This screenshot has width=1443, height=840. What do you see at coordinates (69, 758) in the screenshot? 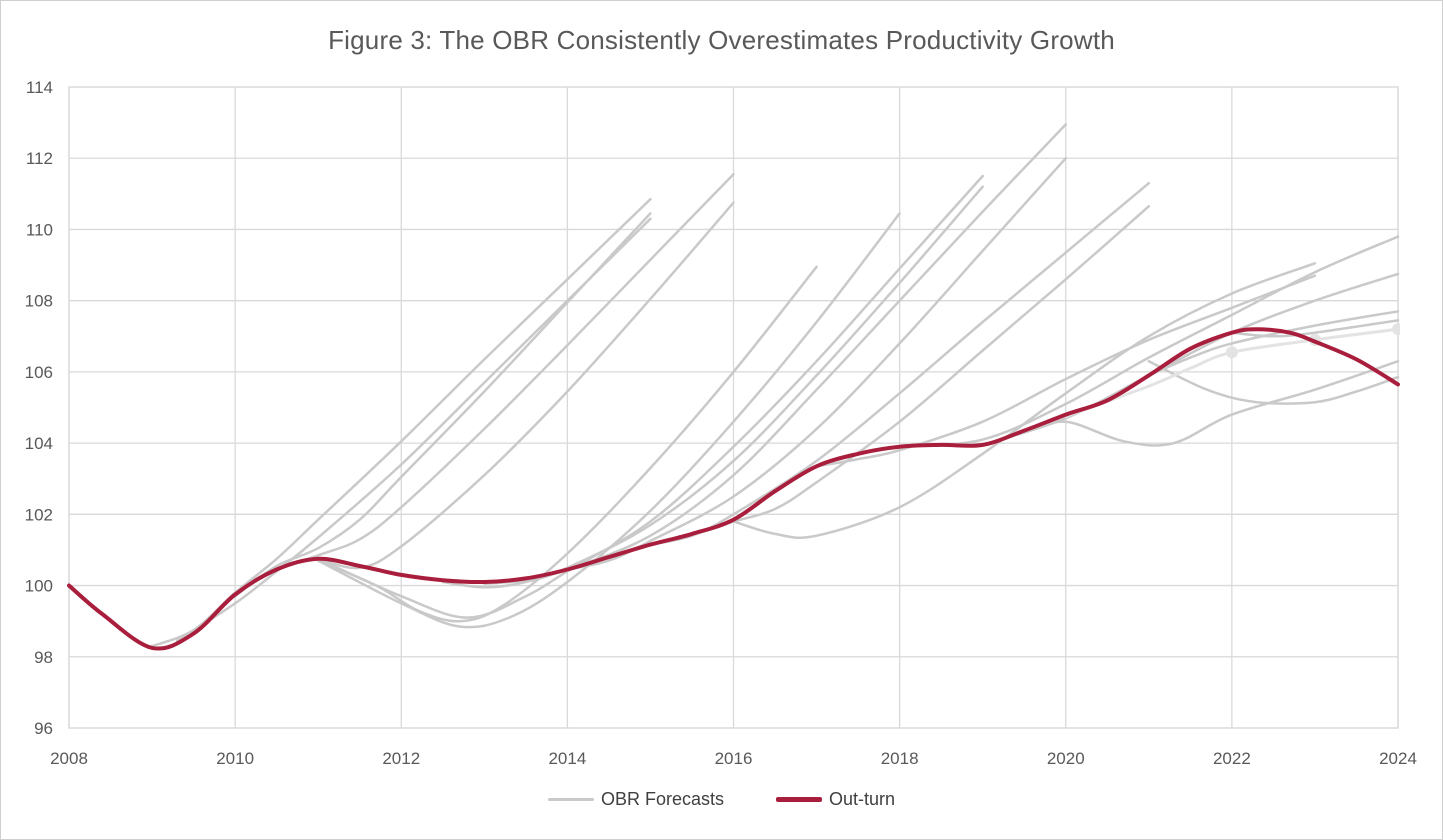
I see `x-axis-tick-label: 2008` at bounding box center [69, 758].